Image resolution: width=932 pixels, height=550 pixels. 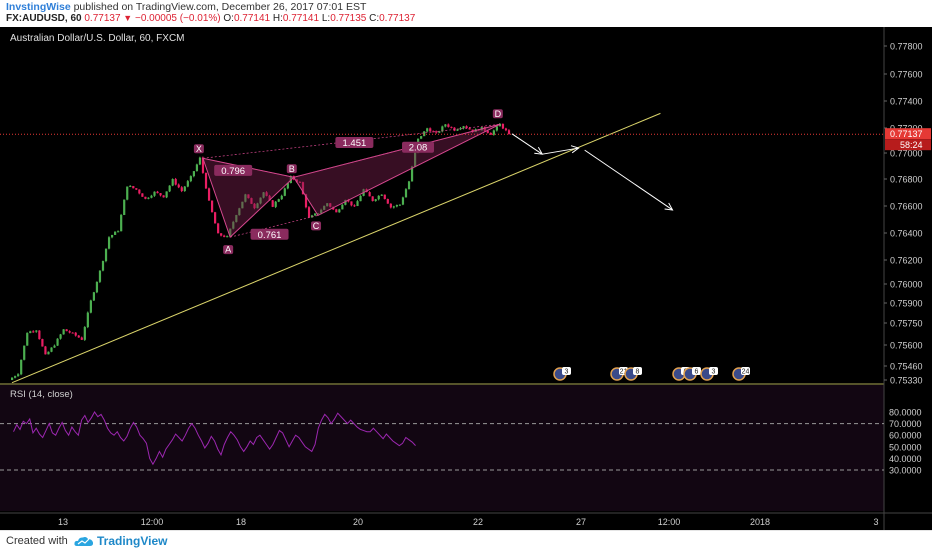 I want to click on ratio-line-bd, so click(x=396, y=150).